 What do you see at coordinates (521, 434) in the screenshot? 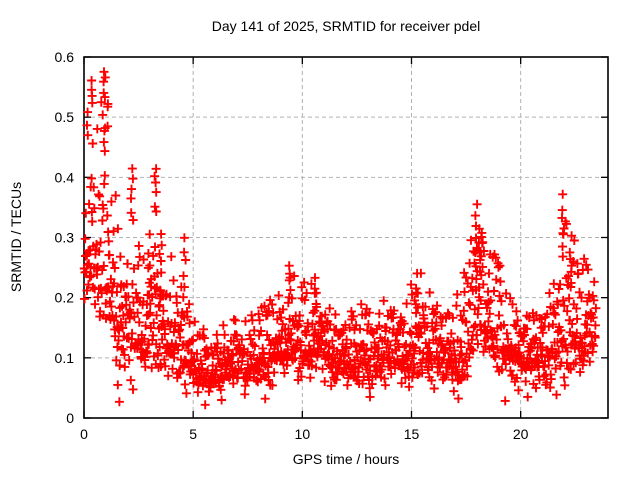
I see `x-tick-label: 20` at bounding box center [521, 434].